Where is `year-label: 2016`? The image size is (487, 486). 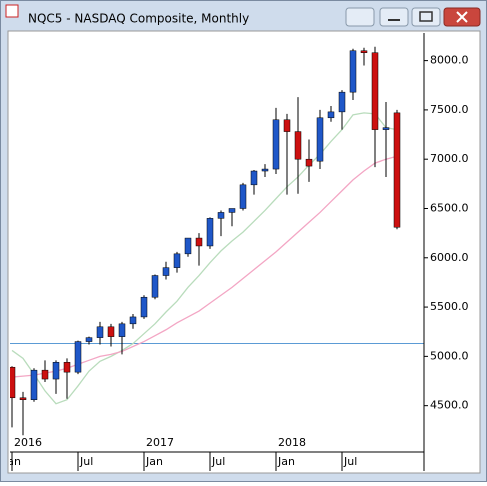
year-label: 2016 is located at coordinates (28, 442).